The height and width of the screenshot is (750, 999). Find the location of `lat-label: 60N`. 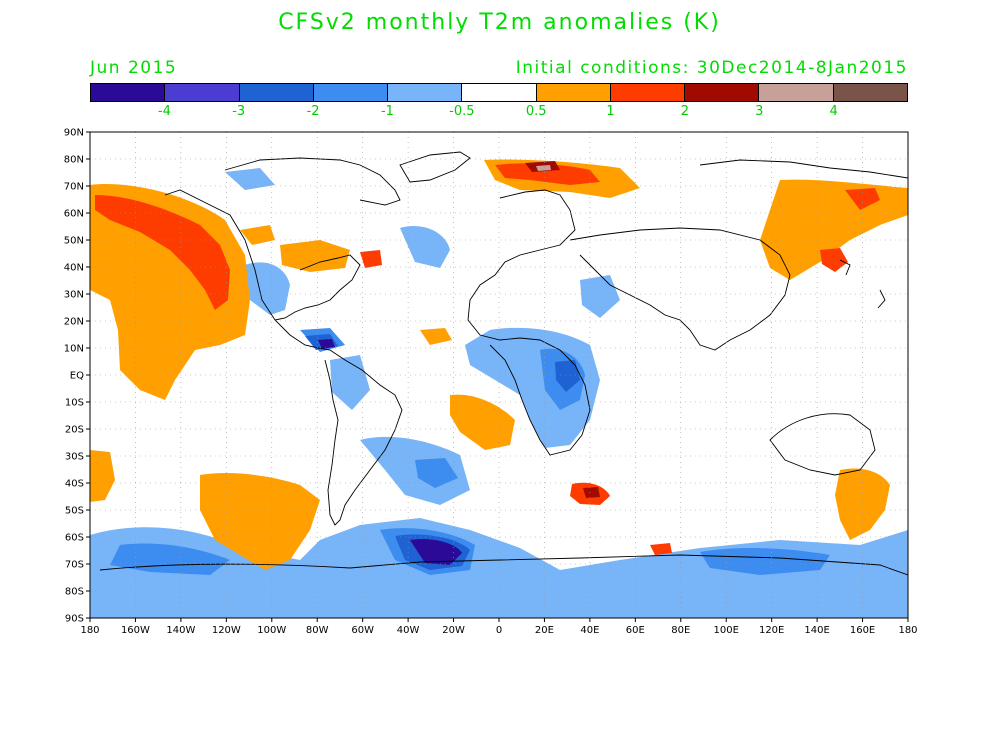

lat-label: 60N is located at coordinates (74, 214).